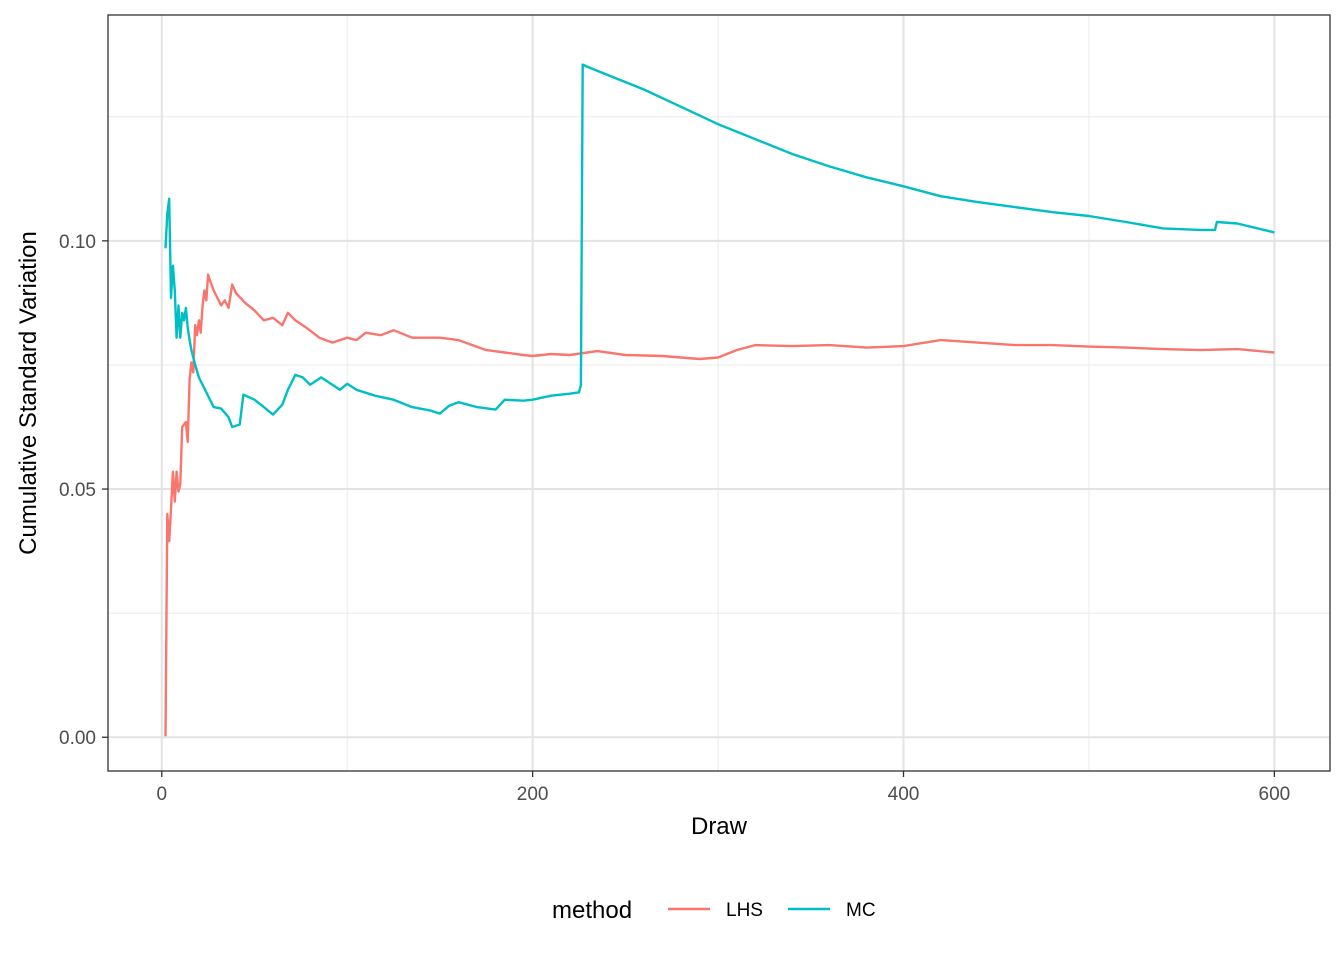  I want to click on y-tick-label: 0.10, so click(77, 242).